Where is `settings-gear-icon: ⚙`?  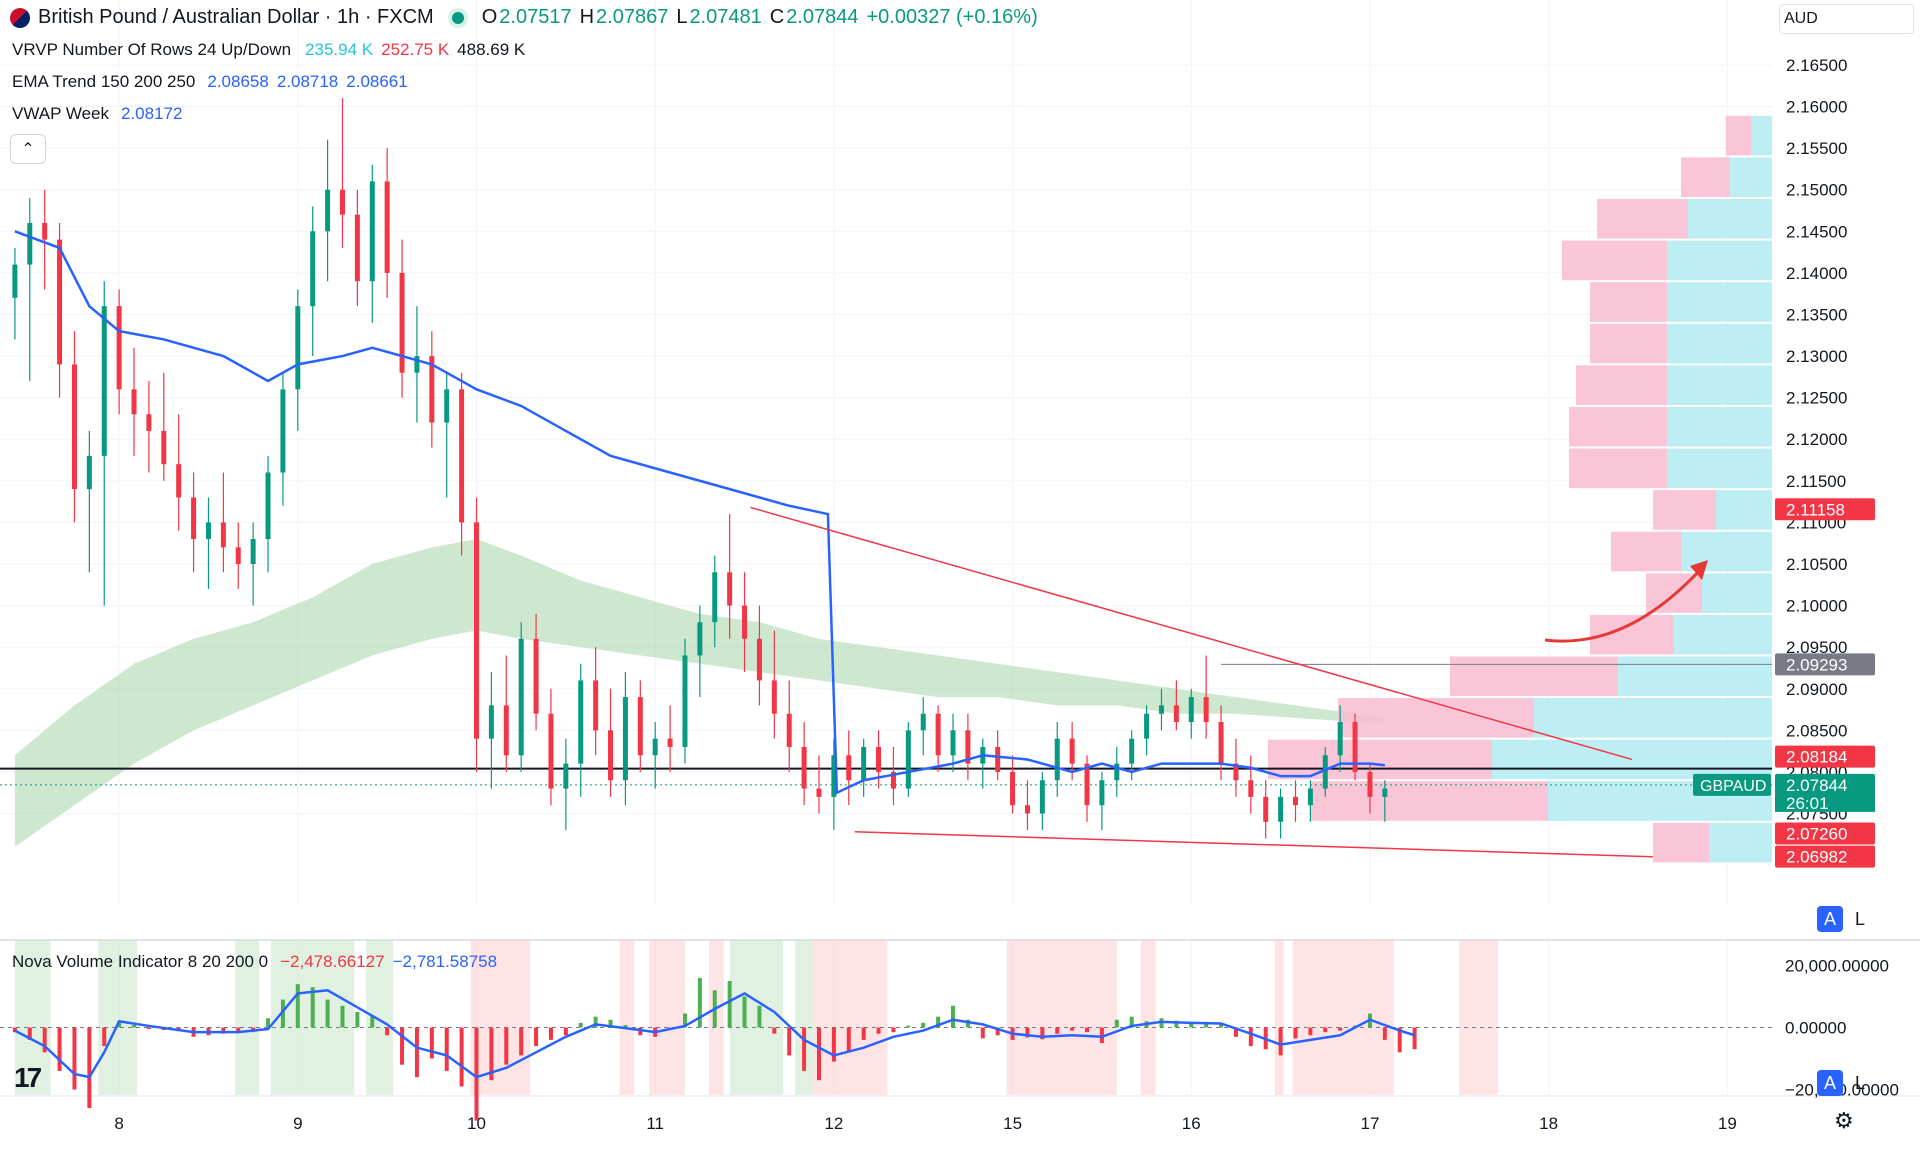
settings-gear-icon: ⚙ is located at coordinates (1844, 1120).